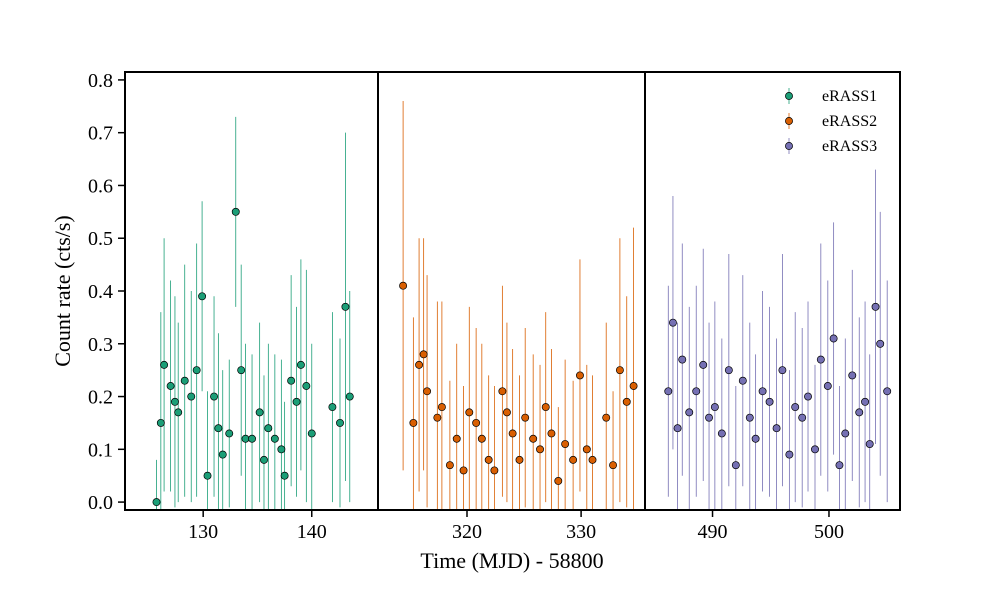 The width and height of the screenshot is (1000, 605). What do you see at coordinates (100, 345) in the screenshot?
I see `y-tick-label: 0.3` at bounding box center [100, 345].